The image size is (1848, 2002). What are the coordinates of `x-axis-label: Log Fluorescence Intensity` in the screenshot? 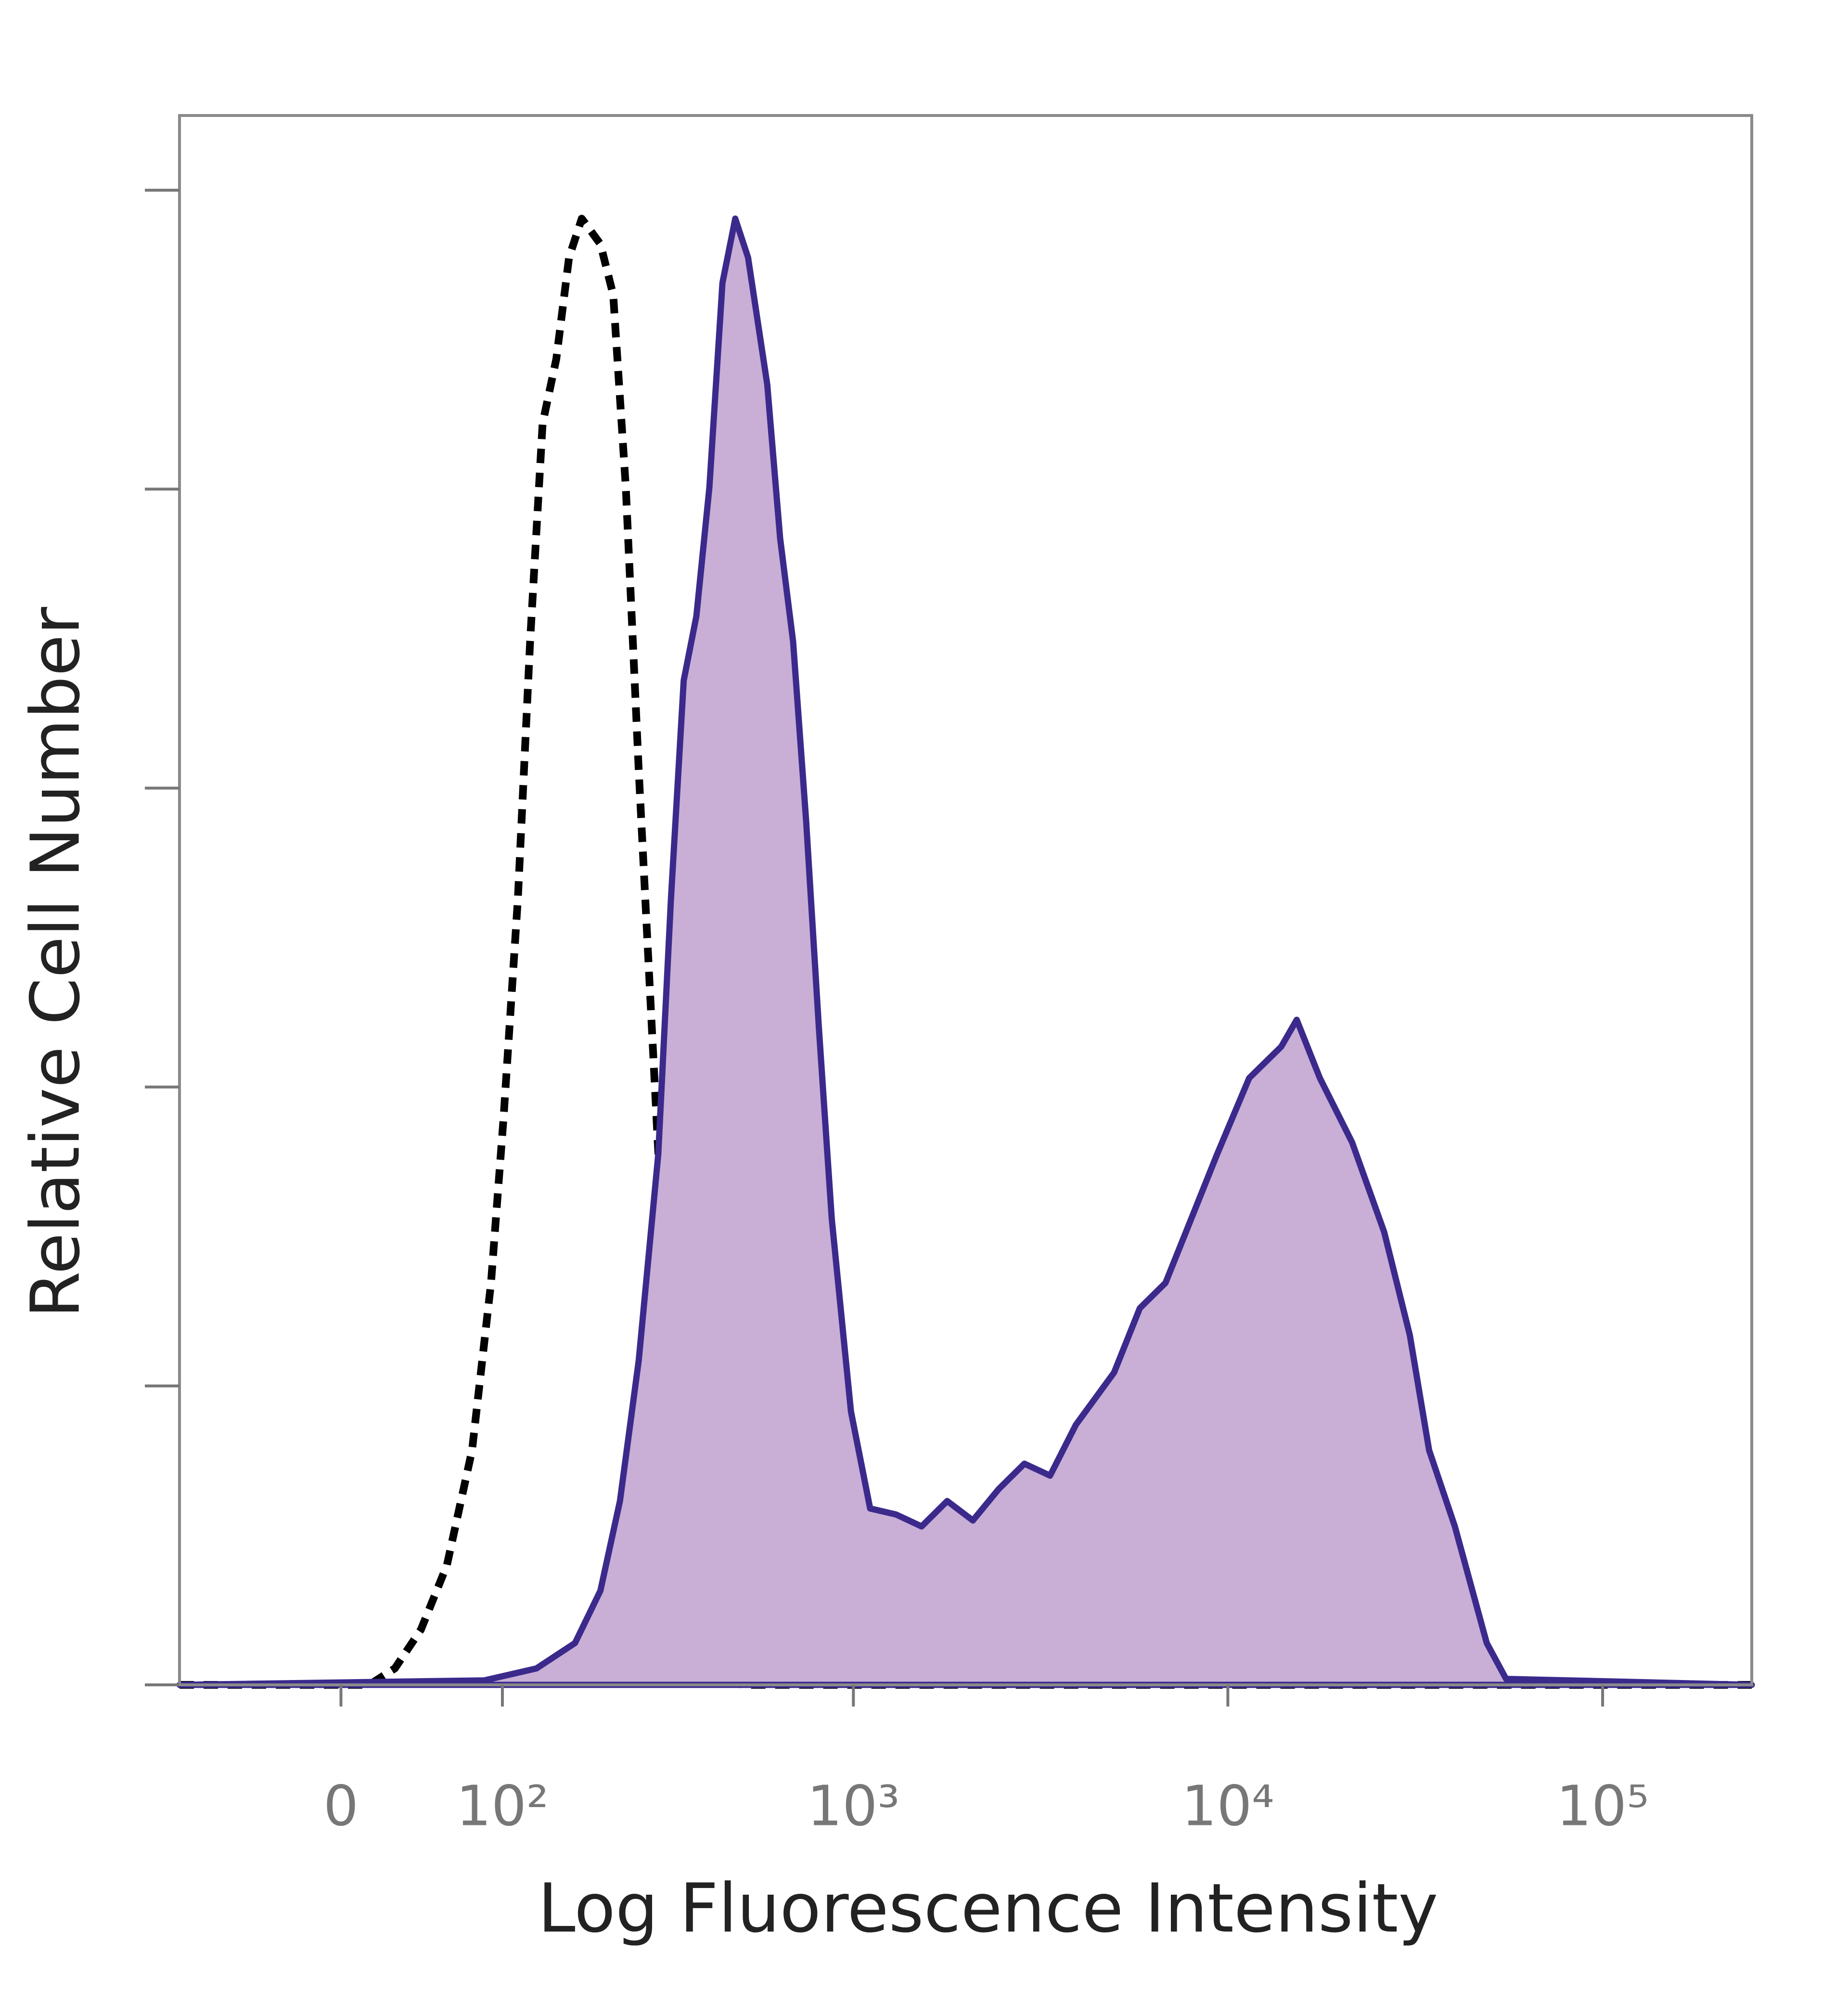 It's located at (988, 1909).